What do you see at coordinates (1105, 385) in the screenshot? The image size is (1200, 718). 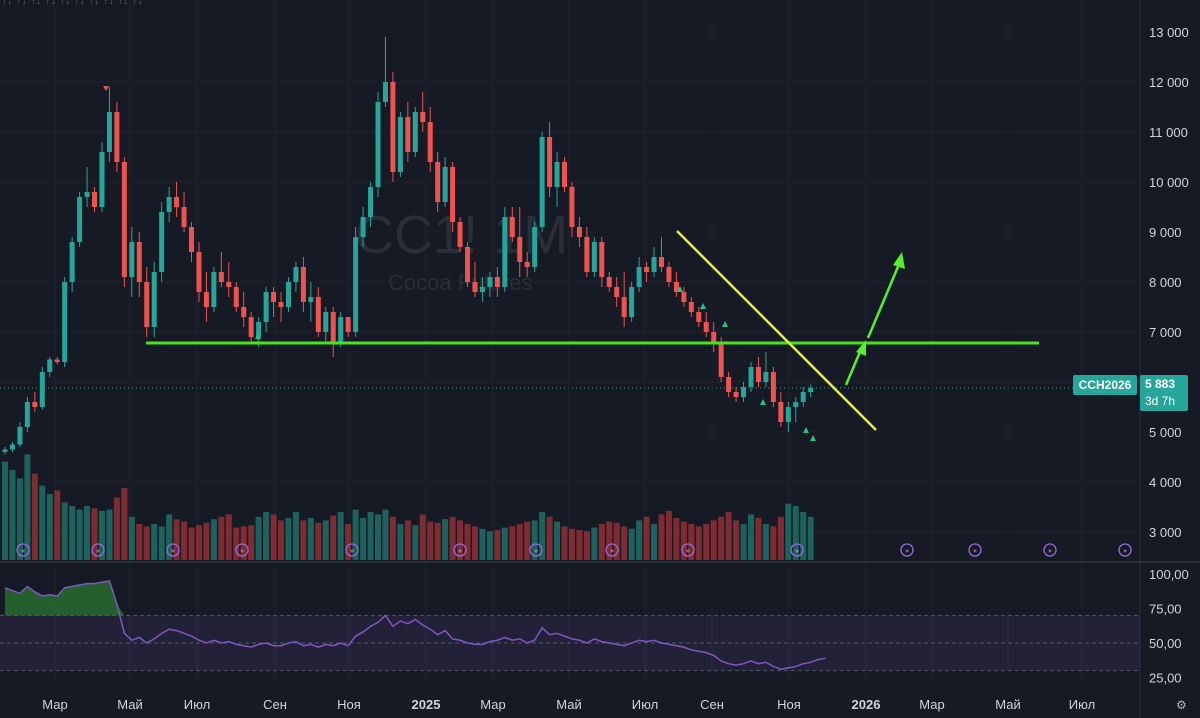 I see `price-tag-symbol: CCH2026` at bounding box center [1105, 385].